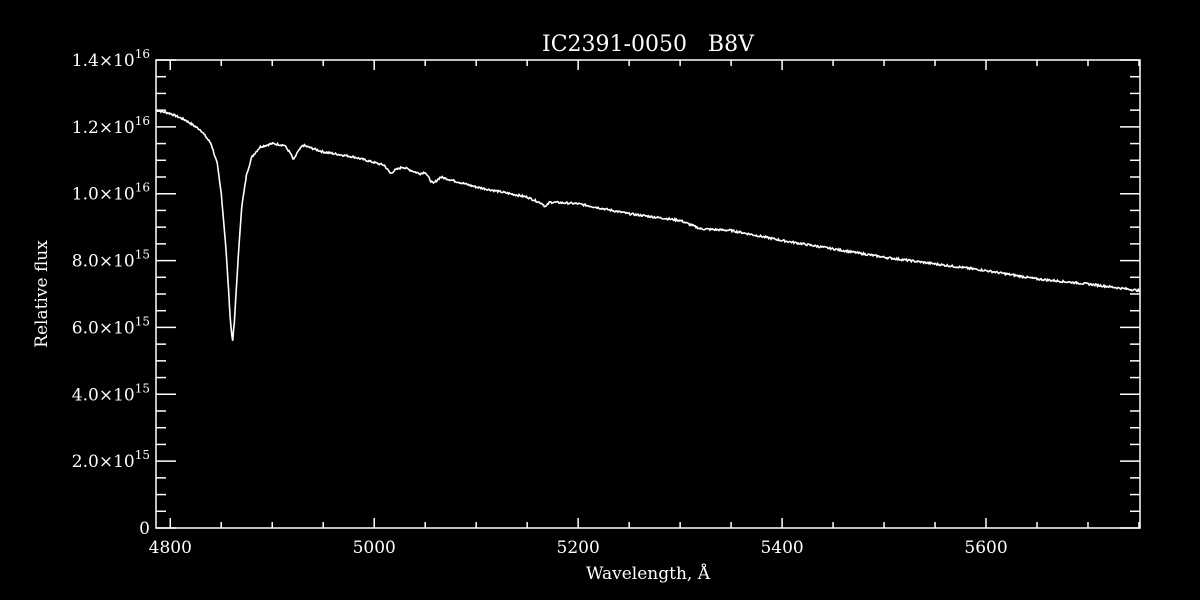 The image size is (1200, 600). I want to click on y-tick-label: 0, so click(144, 529).